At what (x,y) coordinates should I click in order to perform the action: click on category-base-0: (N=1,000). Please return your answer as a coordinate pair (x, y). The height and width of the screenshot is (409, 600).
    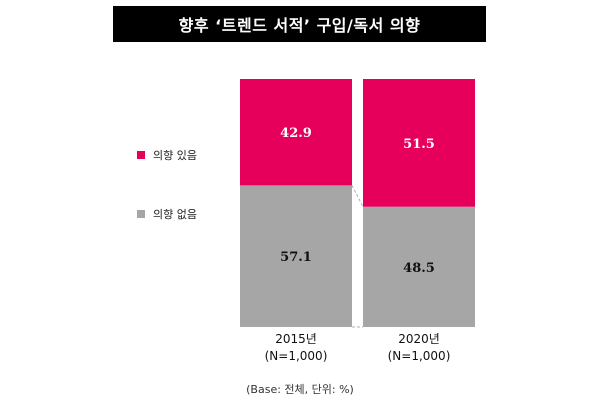
    Looking at the image, I should click on (296, 356).